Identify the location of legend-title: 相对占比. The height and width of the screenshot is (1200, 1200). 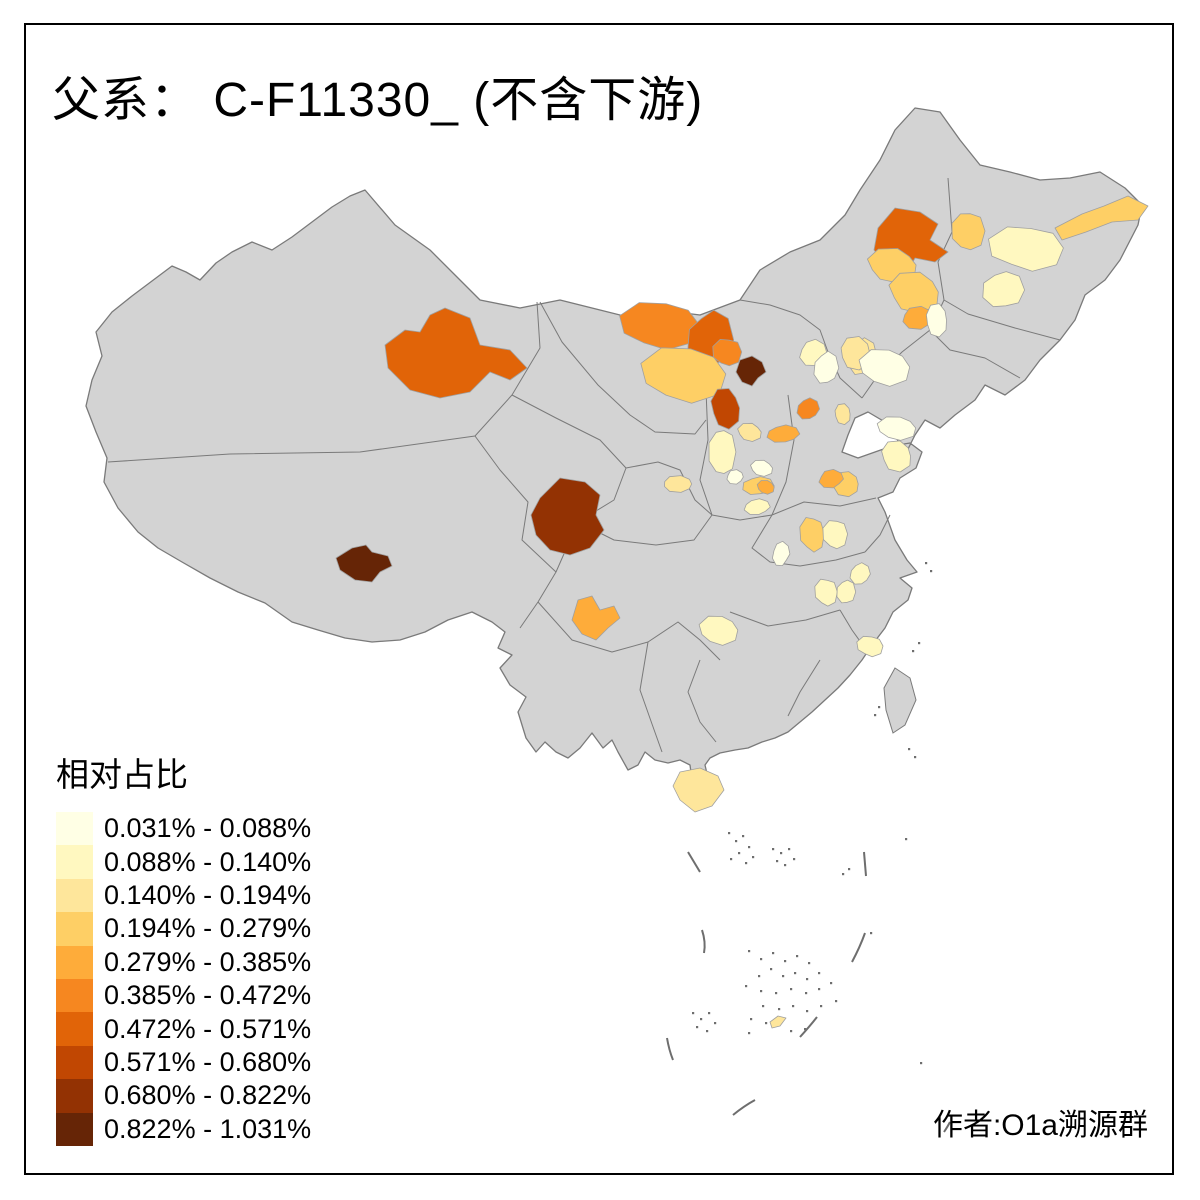
(122, 774).